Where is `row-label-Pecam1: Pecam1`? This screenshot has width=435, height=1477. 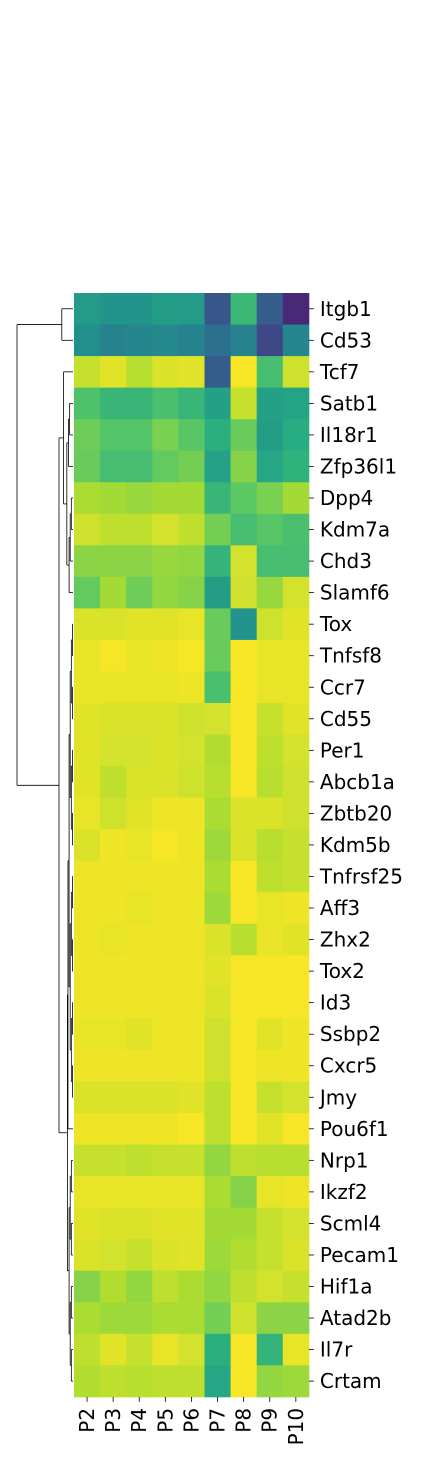
row-label-Pecam1: Pecam1 is located at coordinates (359, 1255).